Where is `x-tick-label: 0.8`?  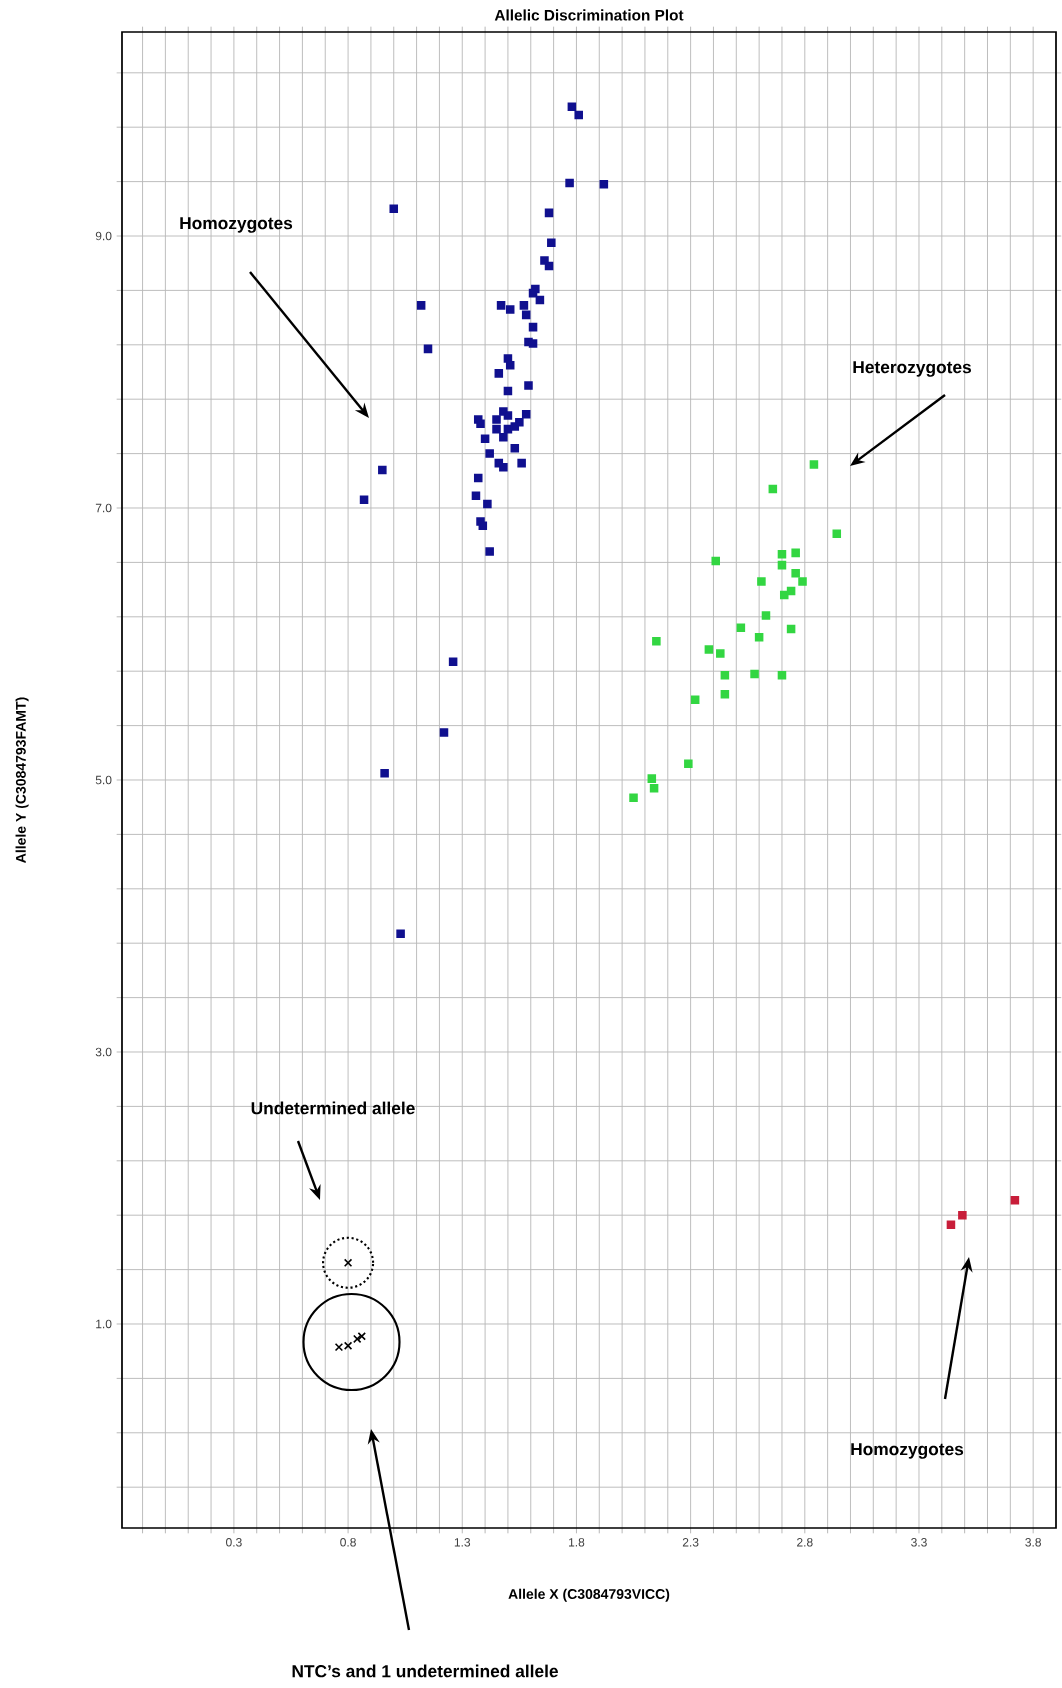
x-tick-label: 0.8 is located at coordinates (348, 1542).